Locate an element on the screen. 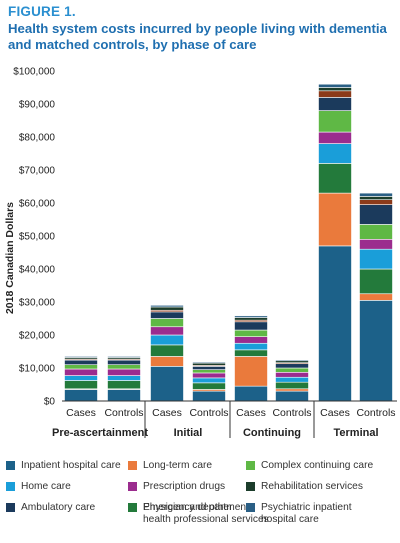  y-tick-label: $0 is located at coordinates (50, 402).